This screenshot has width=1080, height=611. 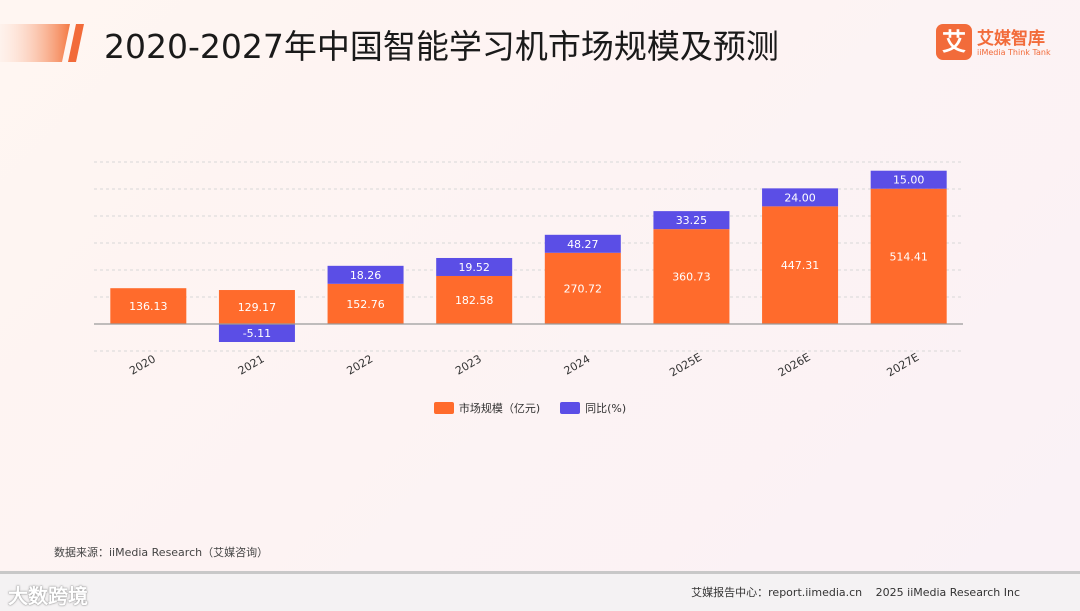 What do you see at coordinates (468, 364) in the screenshot?
I see `x-tick-label: 2023` at bounding box center [468, 364].